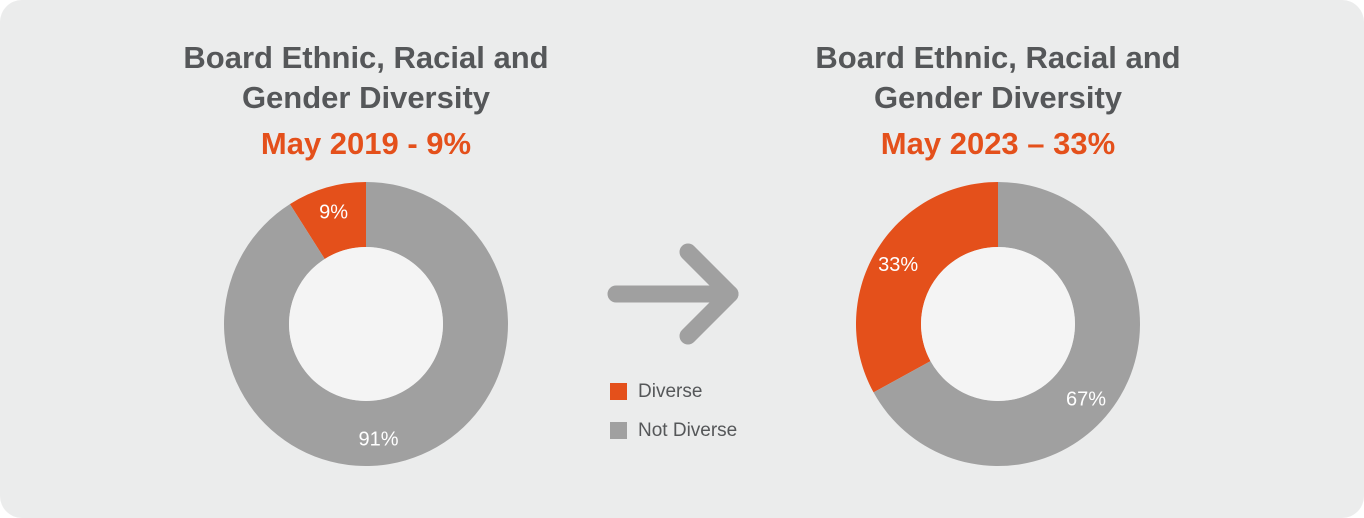  I want to click on data-label-diverse: 9%, so click(333, 213).